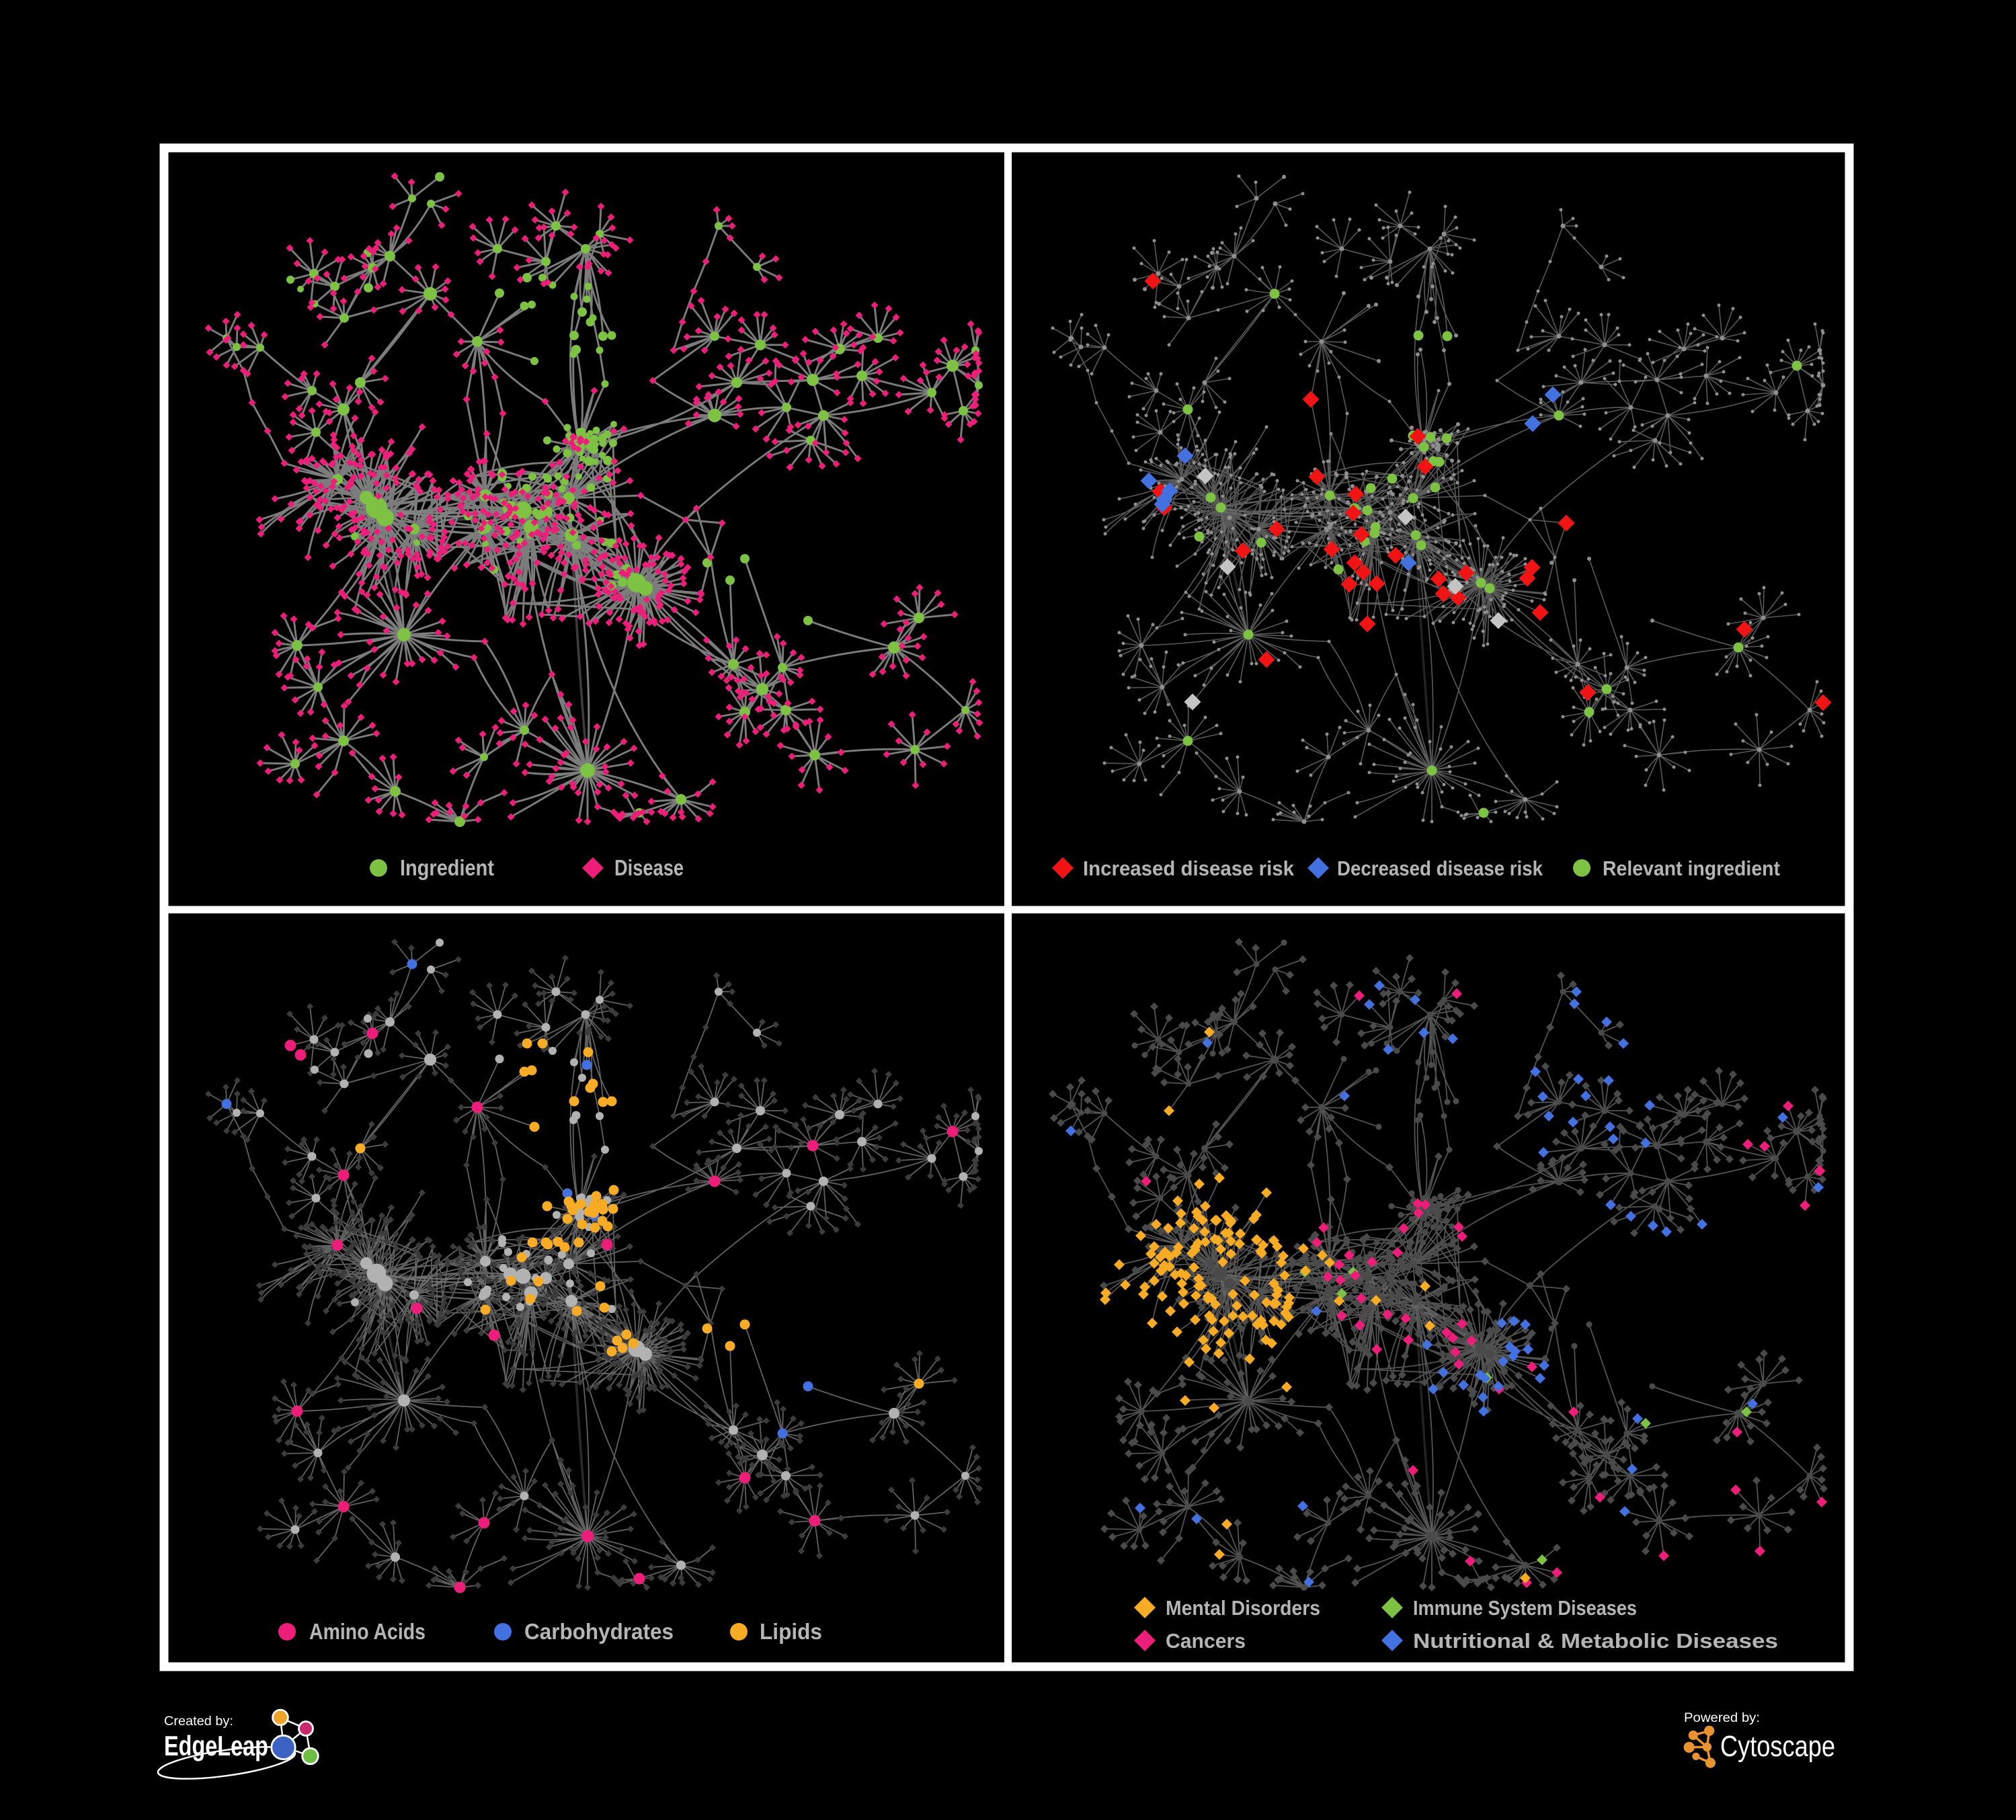 Image resolution: width=2016 pixels, height=1820 pixels. I want to click on svg-text: EdgeLeap, so click(216, 1746).